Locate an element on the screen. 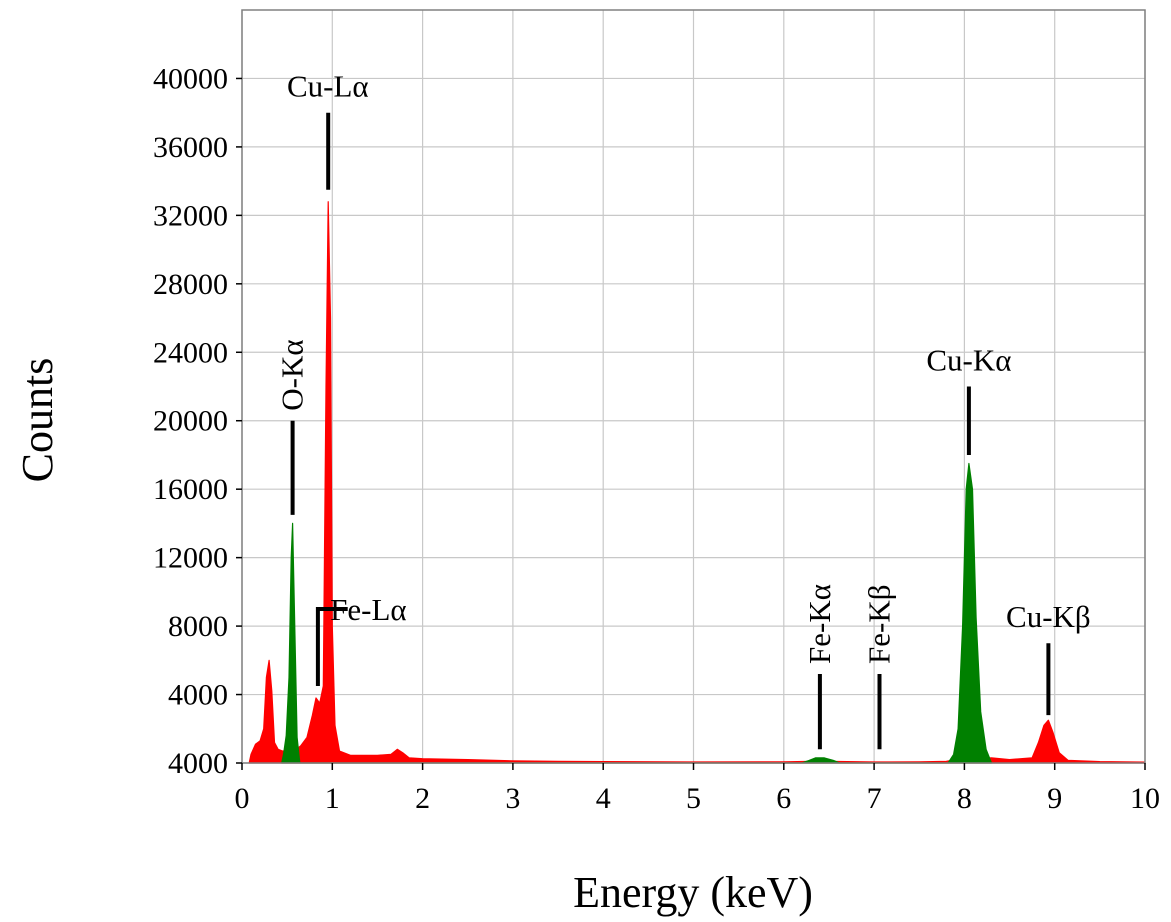 Image resolution: width=1171 pixels, height=922 pixels. x-tick-label: 10 is located at coordinates (1145, 798).